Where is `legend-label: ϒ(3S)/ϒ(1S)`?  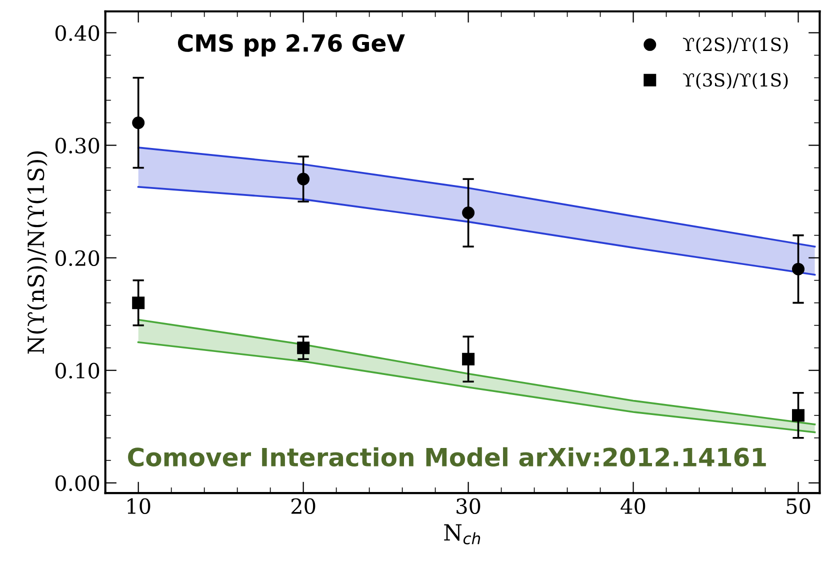 legend-label: ϒ(3S)/ϒ(1S) is located at coordinates (735, 81).